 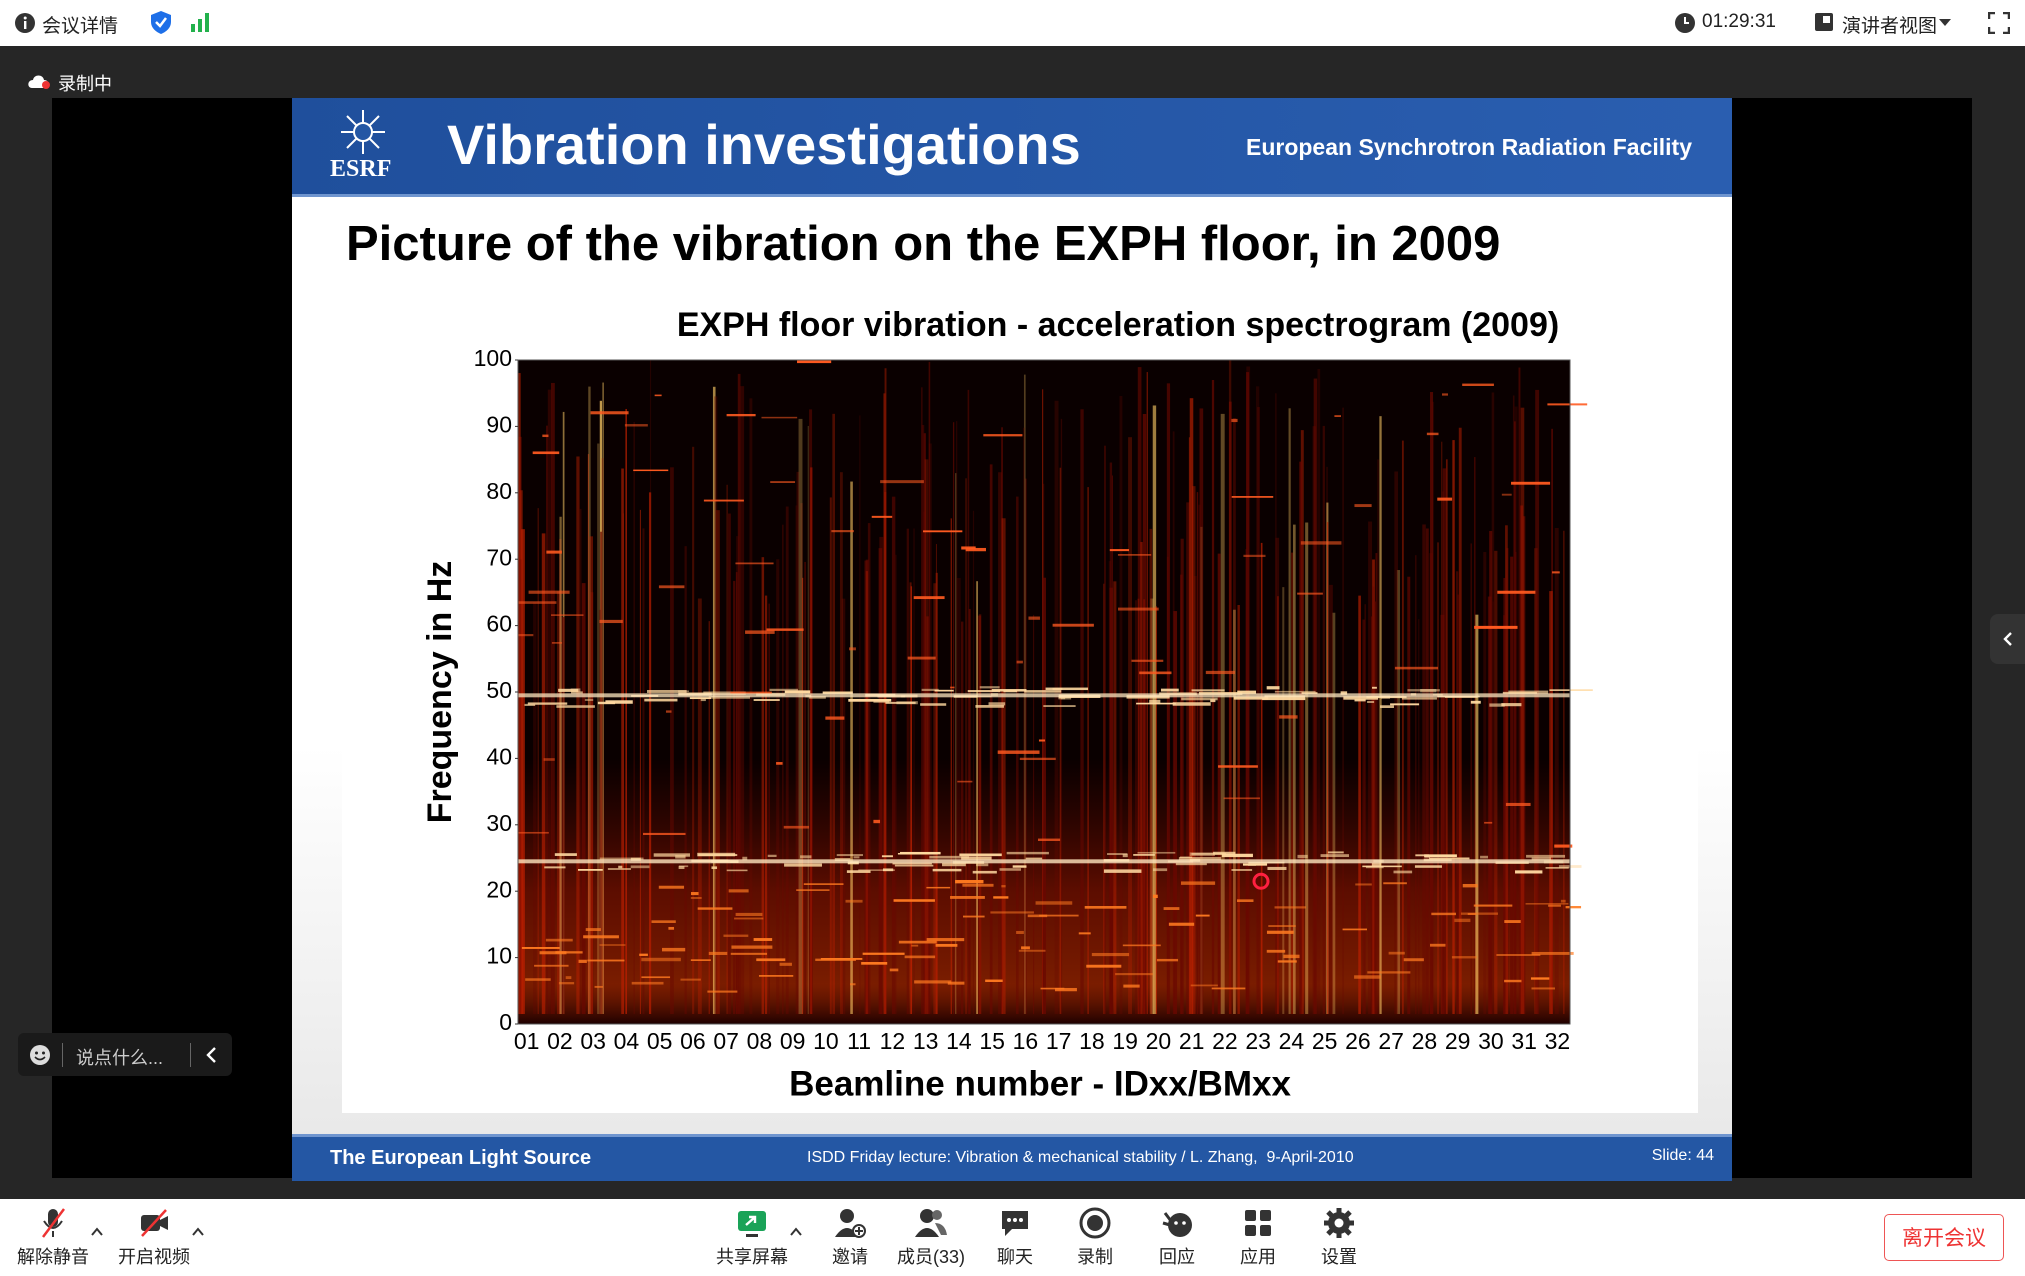 What do you see at coordinates (1258, 1257) in the screenshot?
I see `toolbar-label: 应用` at bounding box center [1258, 1257].